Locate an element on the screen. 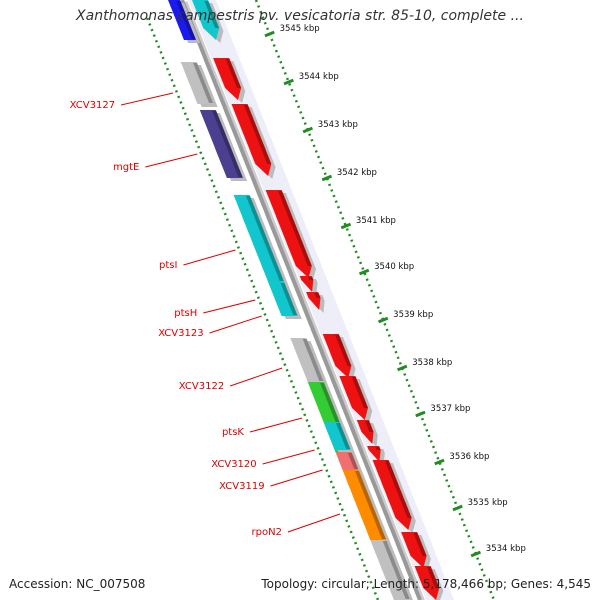  label-xcv3119: XCV3119 is located at coordinates (241, 486).